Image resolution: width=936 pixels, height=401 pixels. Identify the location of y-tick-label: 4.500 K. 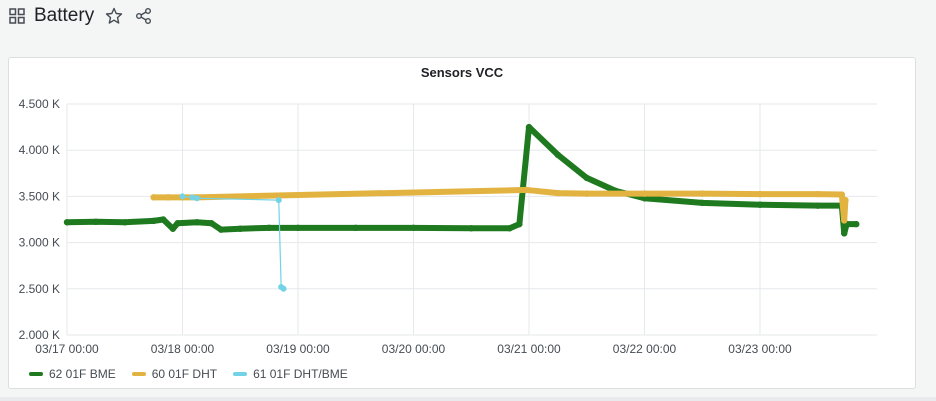
(39, 104).